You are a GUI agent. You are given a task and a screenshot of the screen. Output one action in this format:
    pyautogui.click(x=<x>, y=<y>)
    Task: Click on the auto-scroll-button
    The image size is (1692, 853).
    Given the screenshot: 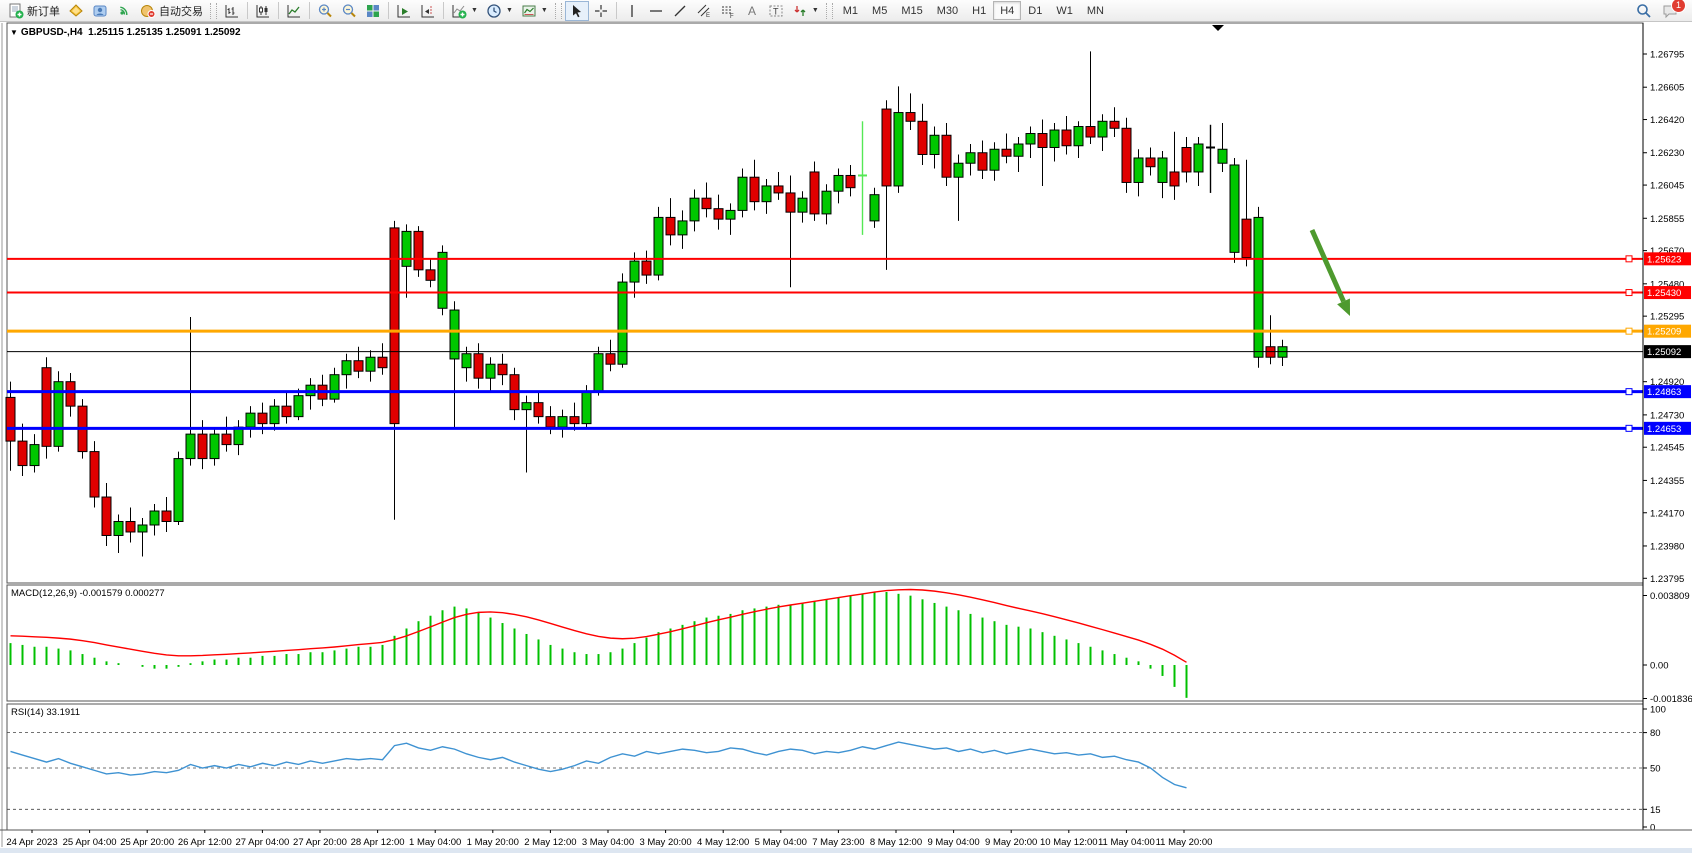 What is the action you would take?
    pyautogui.click(x=404, y=11)
    